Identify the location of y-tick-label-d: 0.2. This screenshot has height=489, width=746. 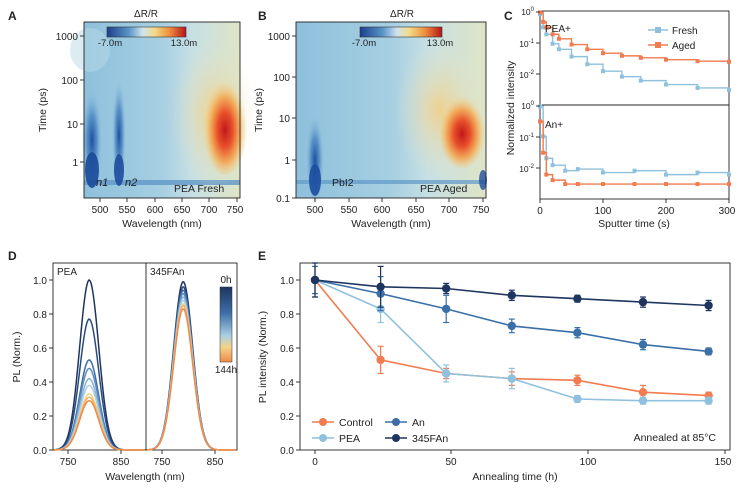
(40, 417).